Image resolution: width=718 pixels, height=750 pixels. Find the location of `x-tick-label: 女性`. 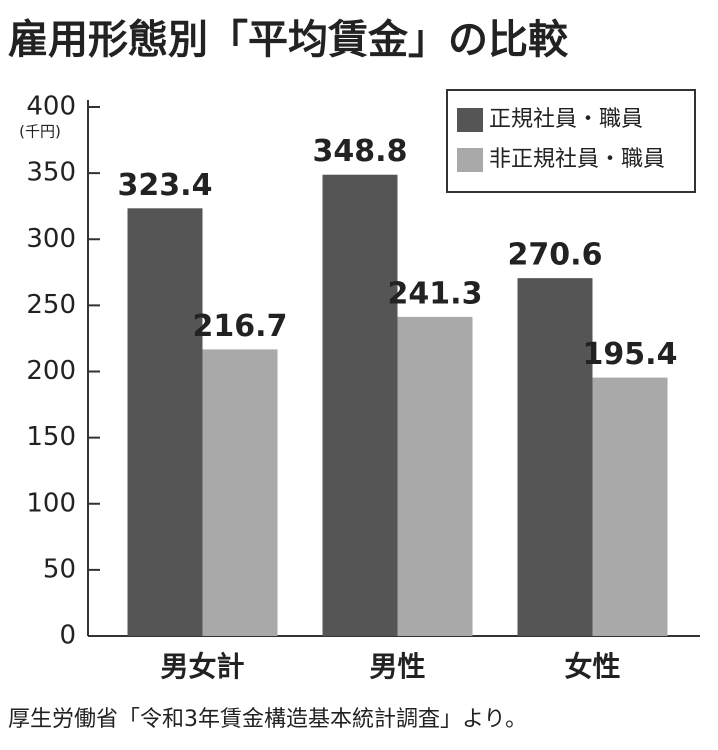

x-tick-label: 女性 is located at coordinates (592, 666).